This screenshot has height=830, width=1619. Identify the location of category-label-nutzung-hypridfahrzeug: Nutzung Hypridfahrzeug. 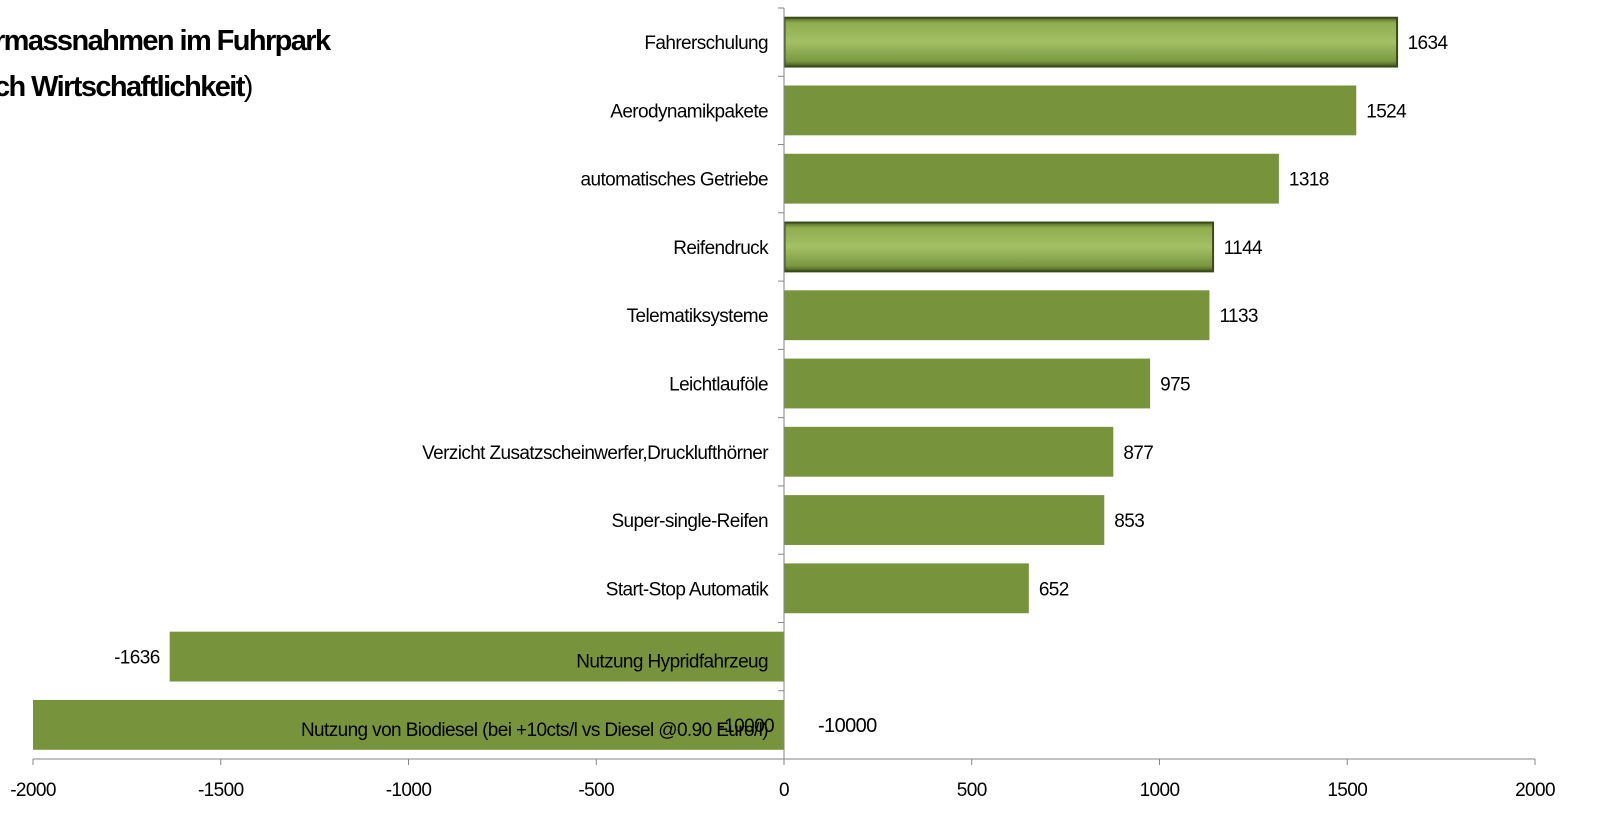
(672, 662).